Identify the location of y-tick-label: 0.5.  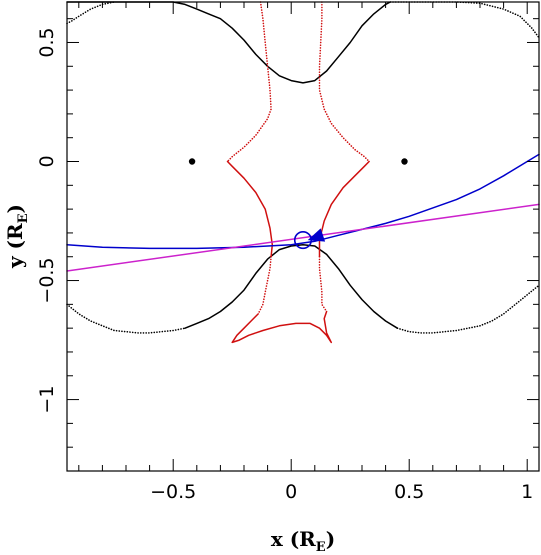
(47, 42).